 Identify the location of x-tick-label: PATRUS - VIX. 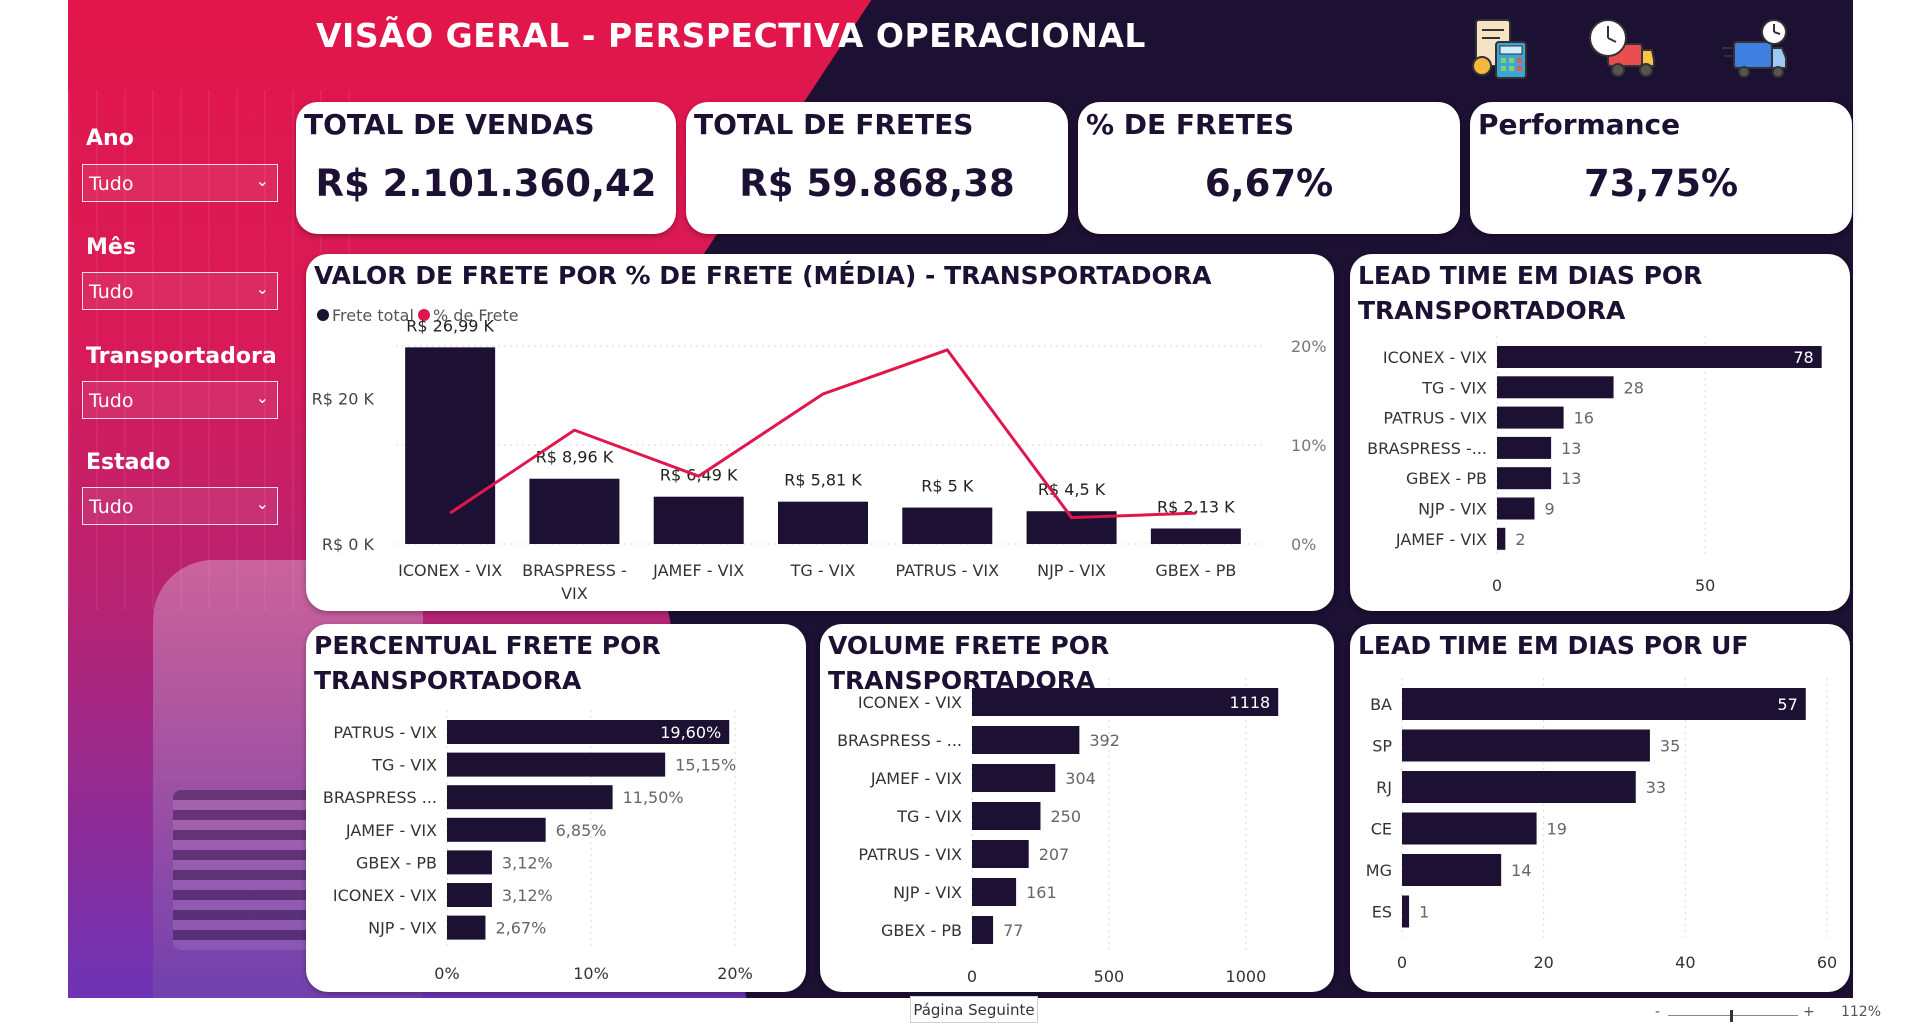
(947, 570).